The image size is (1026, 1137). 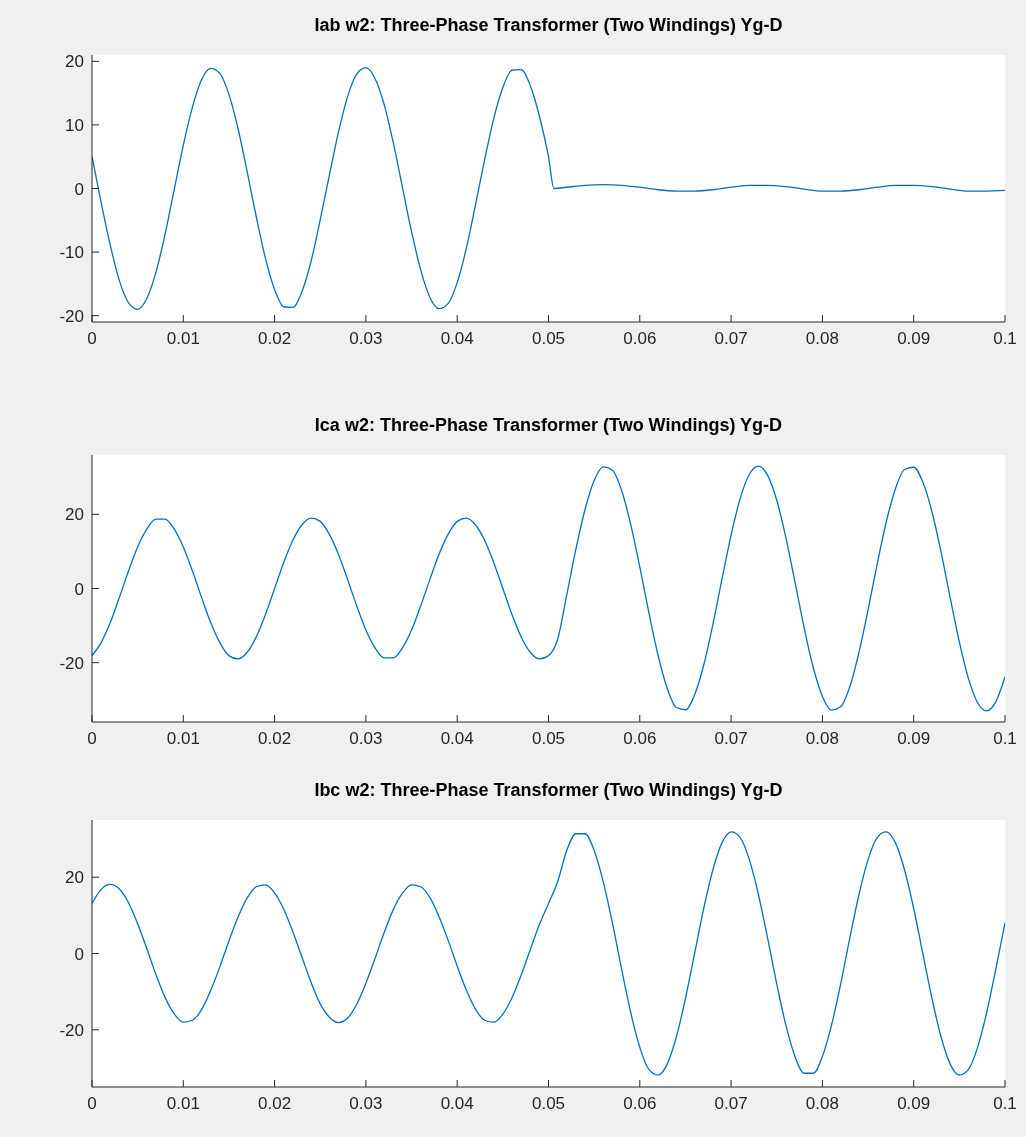 What do you see at coordinates (548, 425) in the screenshot?
I see `chart-title: Ica w2: Three-Phase Transformer (Two Windings) Yg-D` at bounding box center [548, 425].